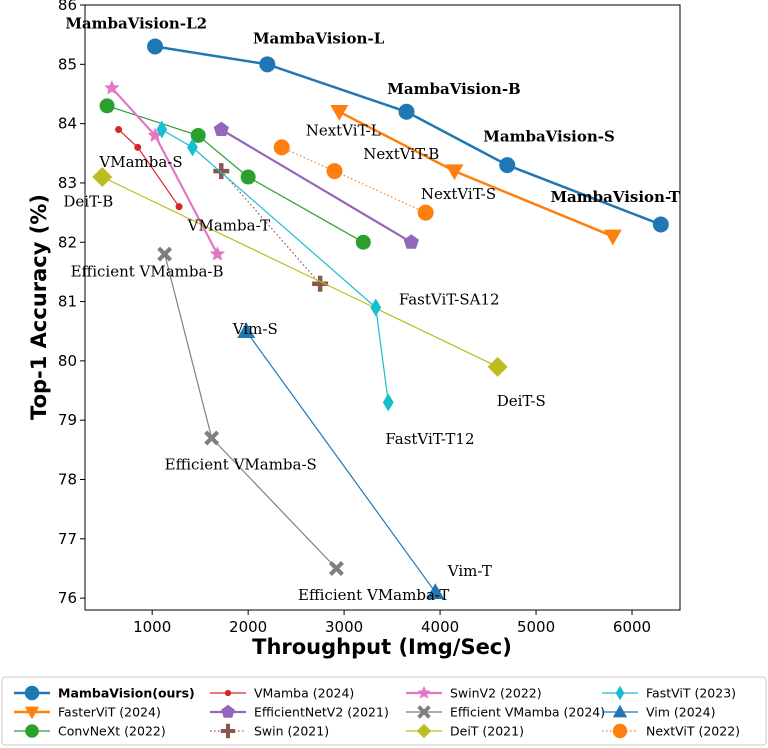 This screenshot has height=748, width=768. I want to click on annotation-vmamba-t: VMamba-T, so click(228, 225).